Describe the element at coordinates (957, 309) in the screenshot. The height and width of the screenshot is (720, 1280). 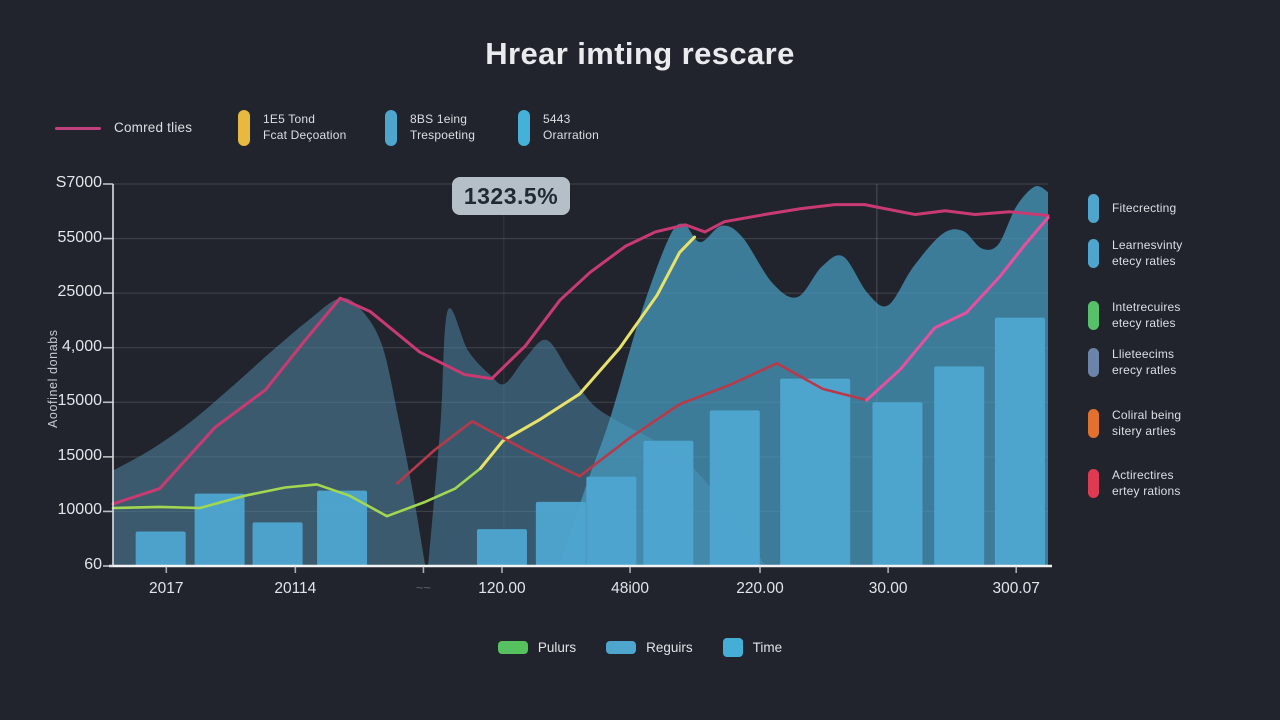
I see `pink-rising-line` at that location.